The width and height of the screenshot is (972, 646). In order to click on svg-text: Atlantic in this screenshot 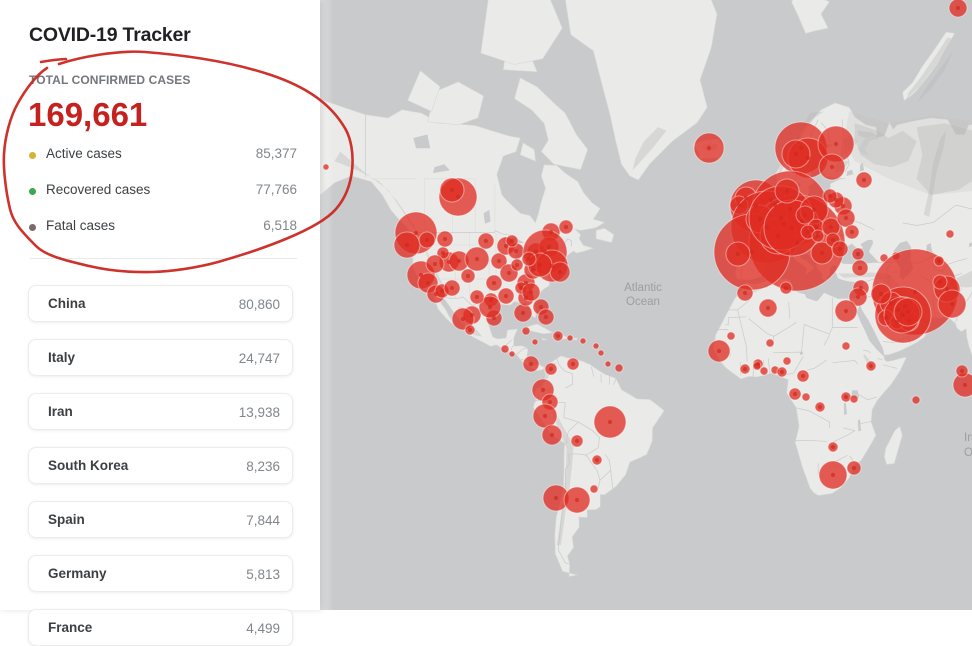, I will do `click(643, 288)`.